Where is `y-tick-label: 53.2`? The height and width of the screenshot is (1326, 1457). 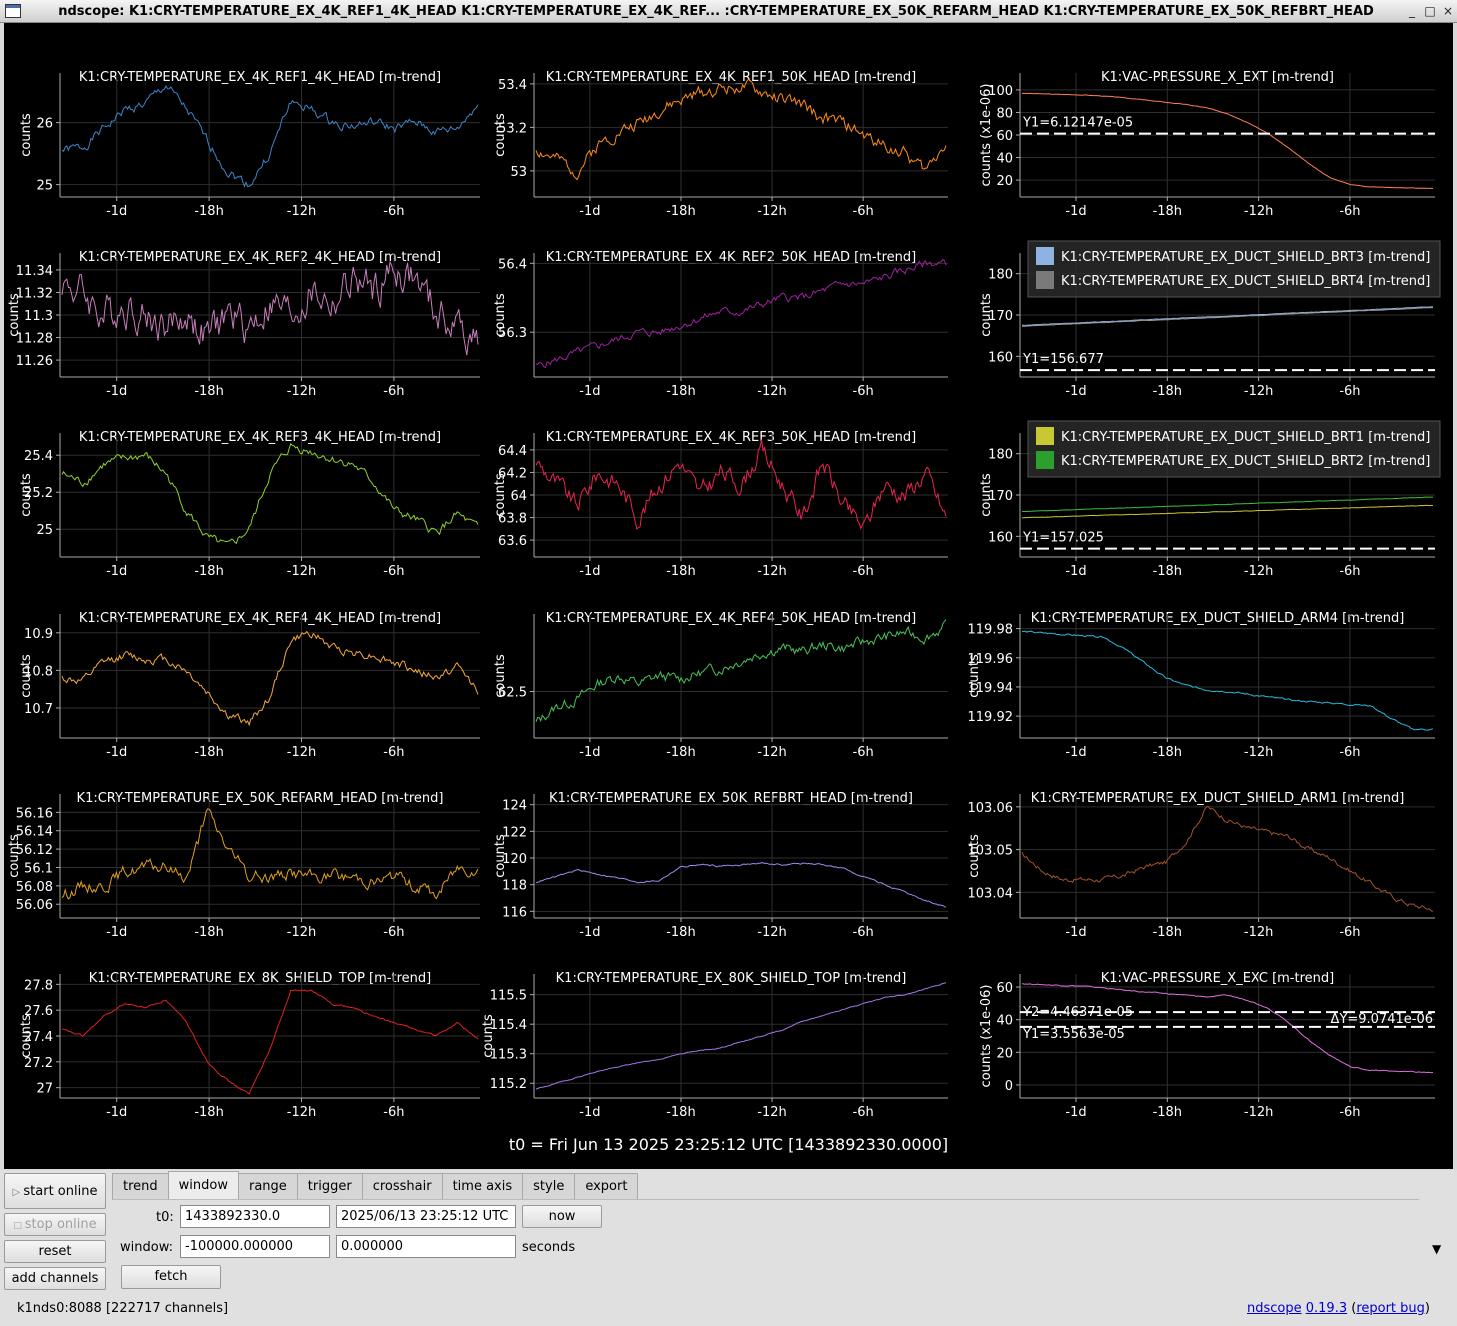
y-tick-label: 53.2 is located at coordinates (512, 128).